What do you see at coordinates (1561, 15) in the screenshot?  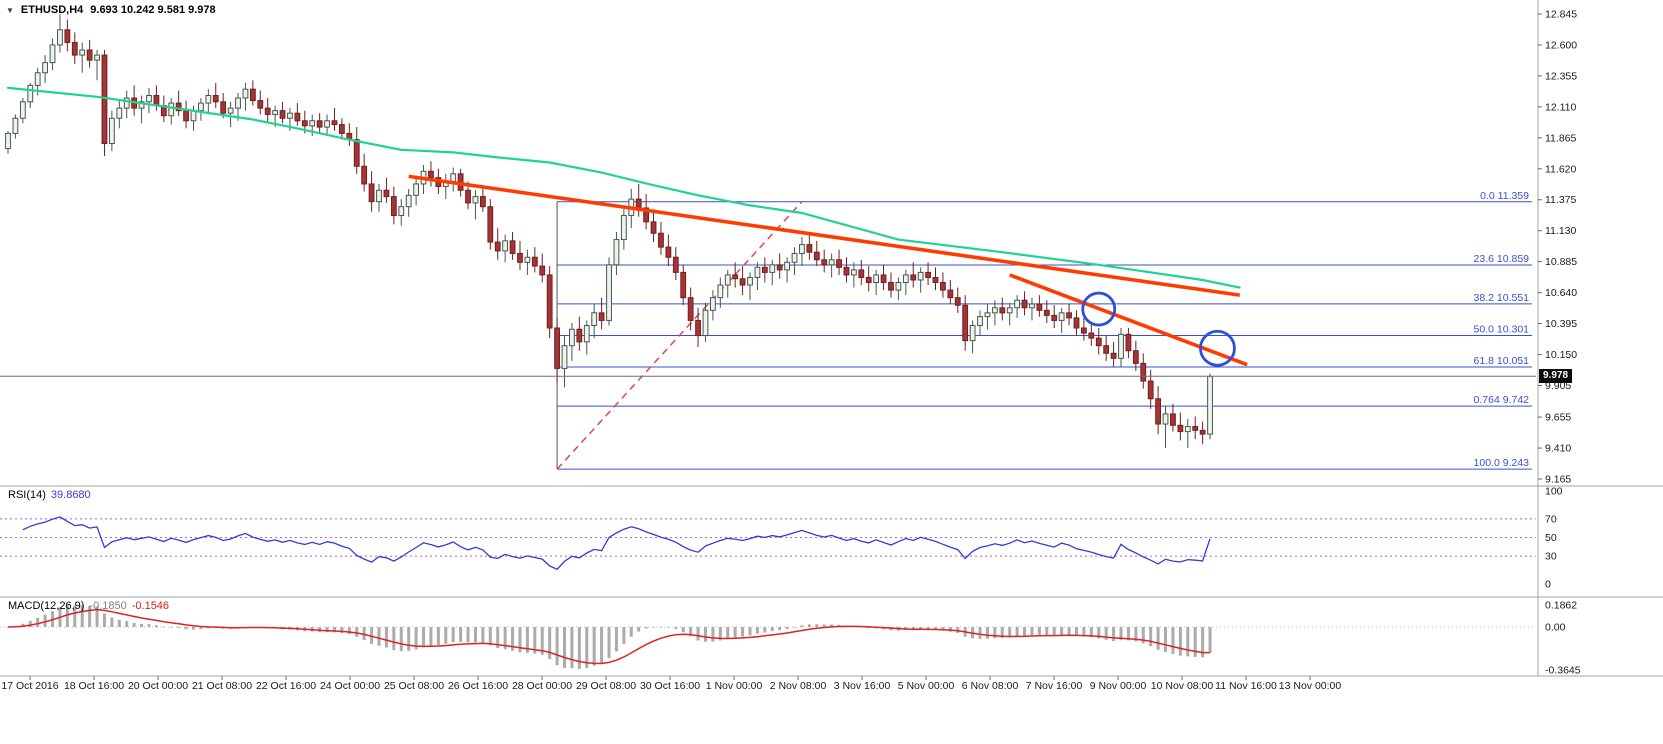 I see `svg-text: 12.845` at bounding box center [1561, 15].